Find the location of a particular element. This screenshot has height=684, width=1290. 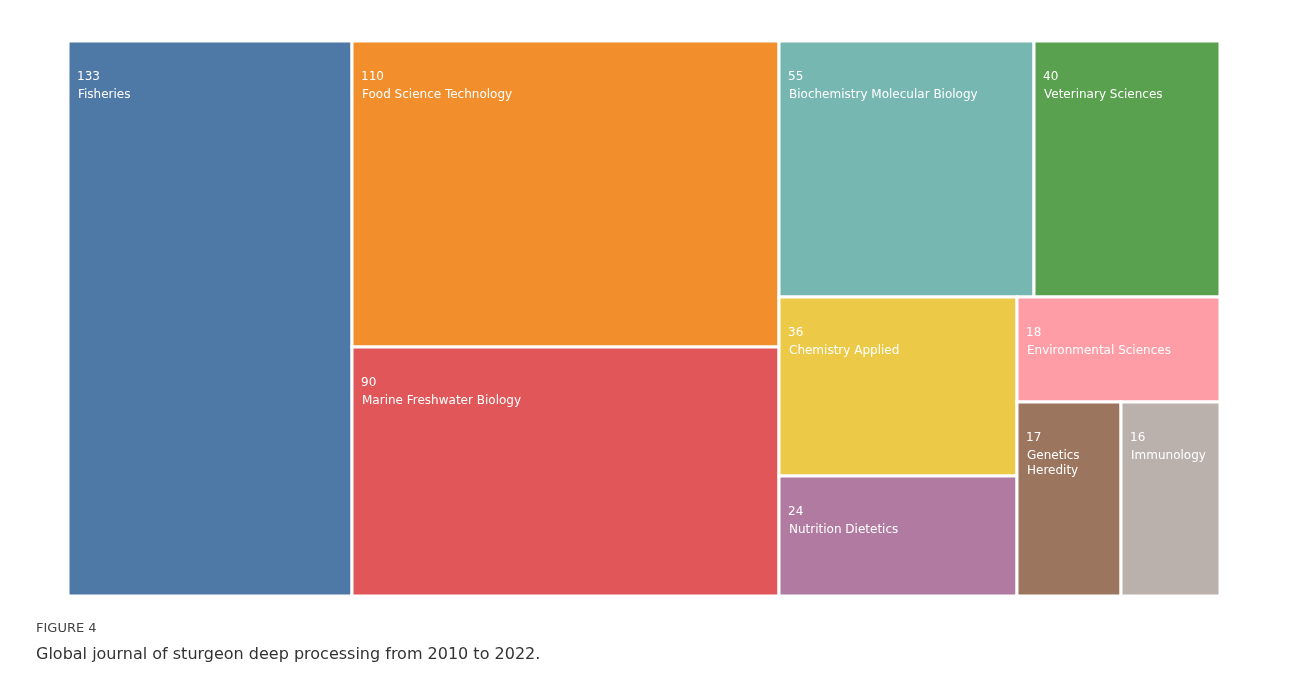

category-label: Immunology is located at coordinates (1168, 455).